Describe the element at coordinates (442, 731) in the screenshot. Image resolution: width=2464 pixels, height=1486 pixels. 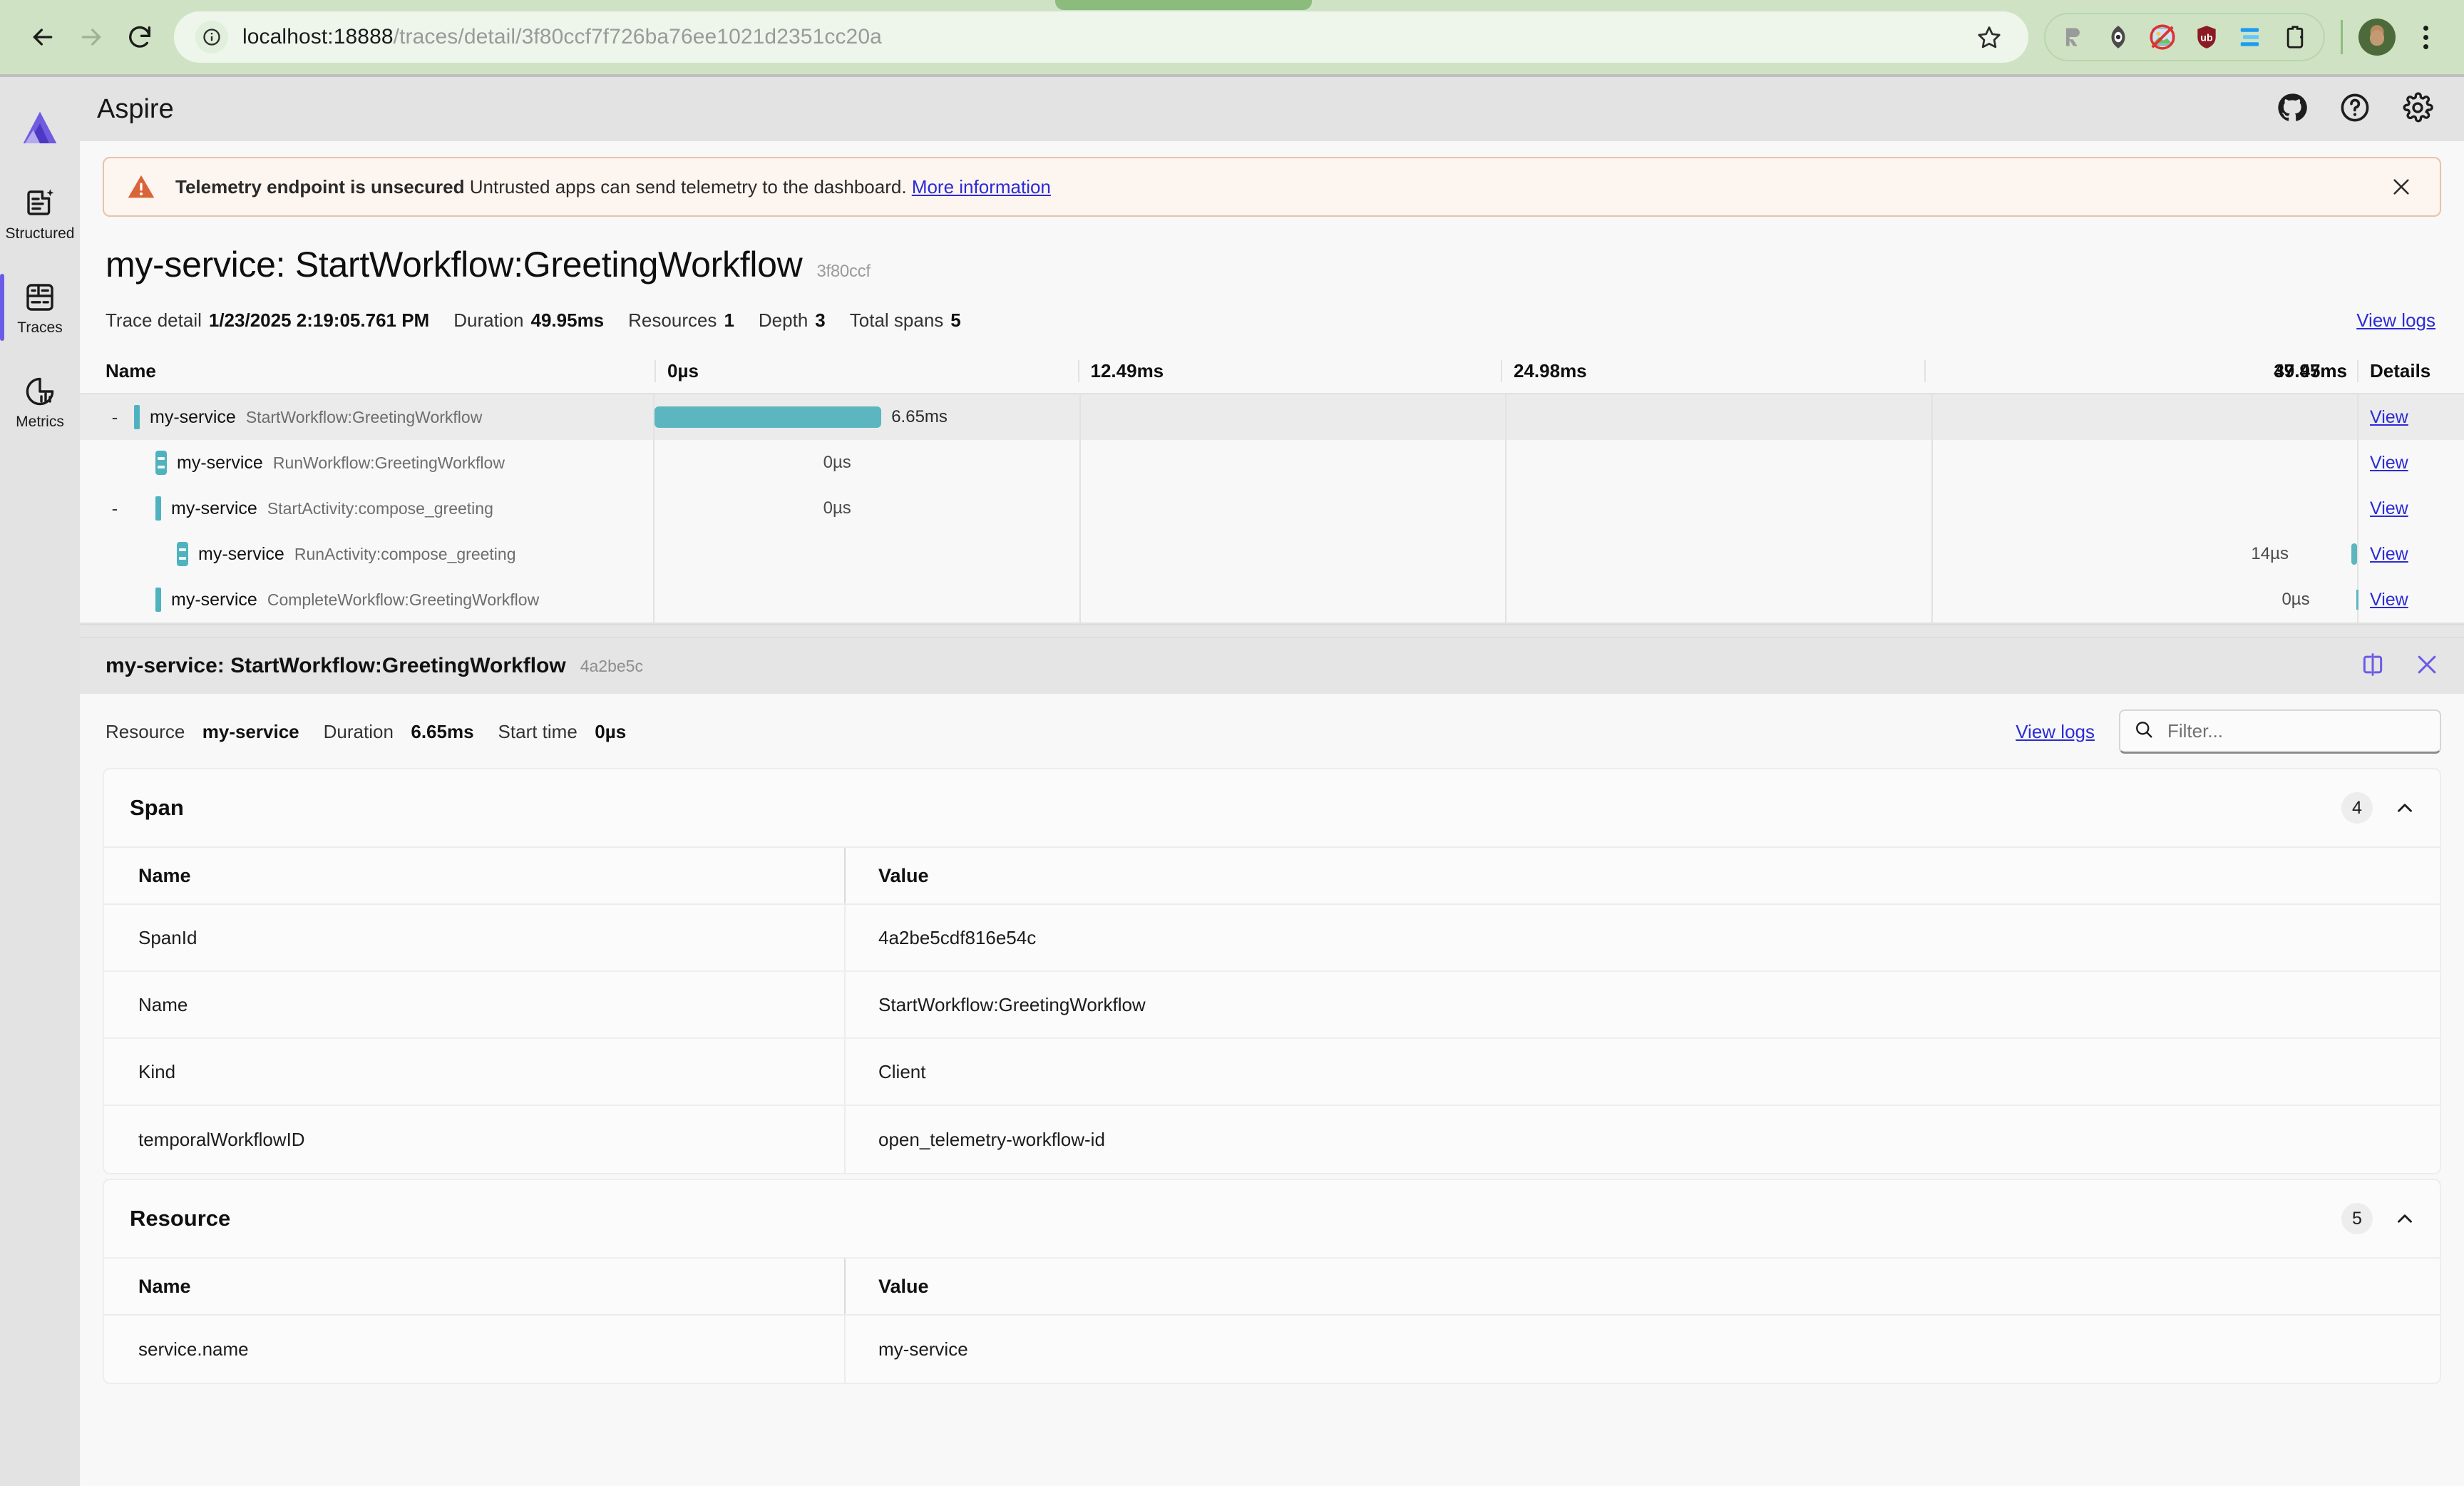
I see `meta-value: 6.65ms` at that location.